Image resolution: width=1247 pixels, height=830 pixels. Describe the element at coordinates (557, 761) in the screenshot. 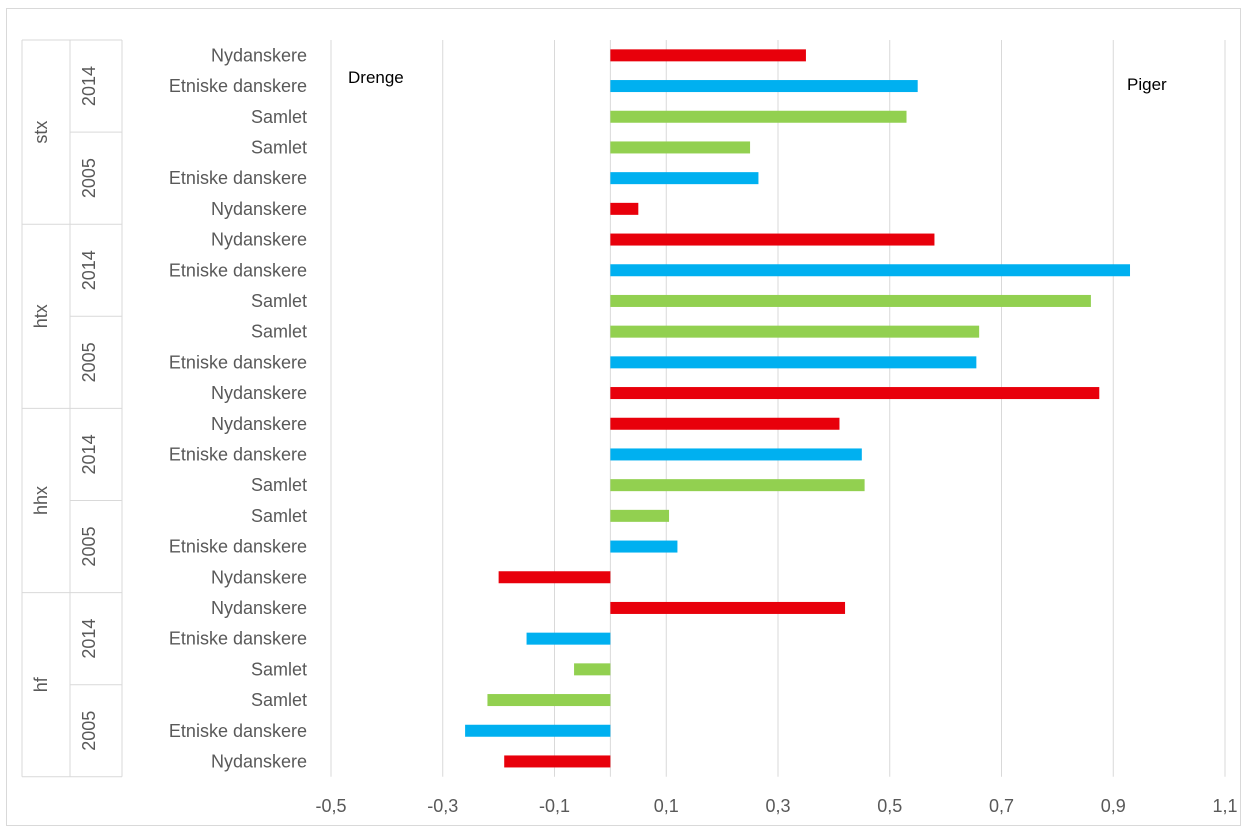

I see `bar-hf-2005-nydanskere` at that location.